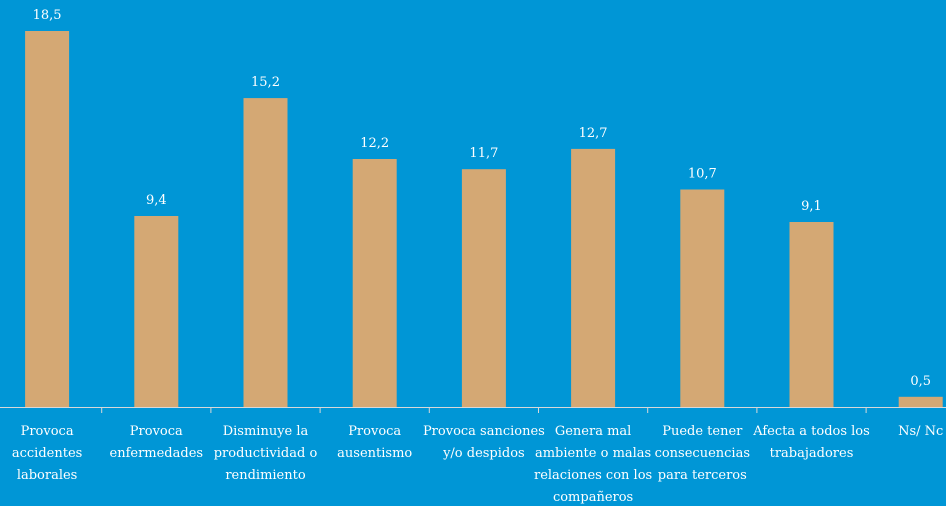  Describe the element at coordinates (702, 174) in the screenshot. I see `bar-value-label: 10,7` at that location.